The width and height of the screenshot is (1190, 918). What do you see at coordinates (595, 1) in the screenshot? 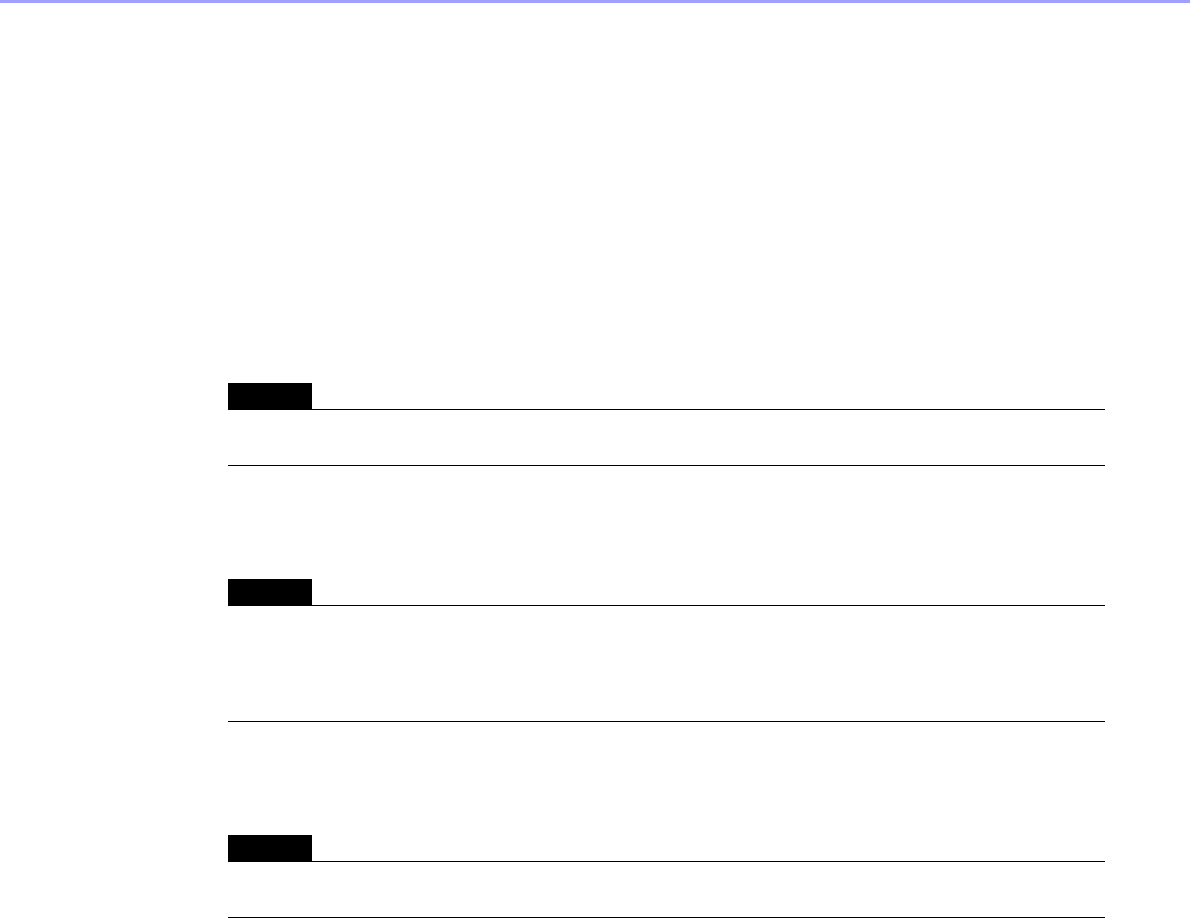
I see `top-accent-bar` at bounding box center [595, 1].